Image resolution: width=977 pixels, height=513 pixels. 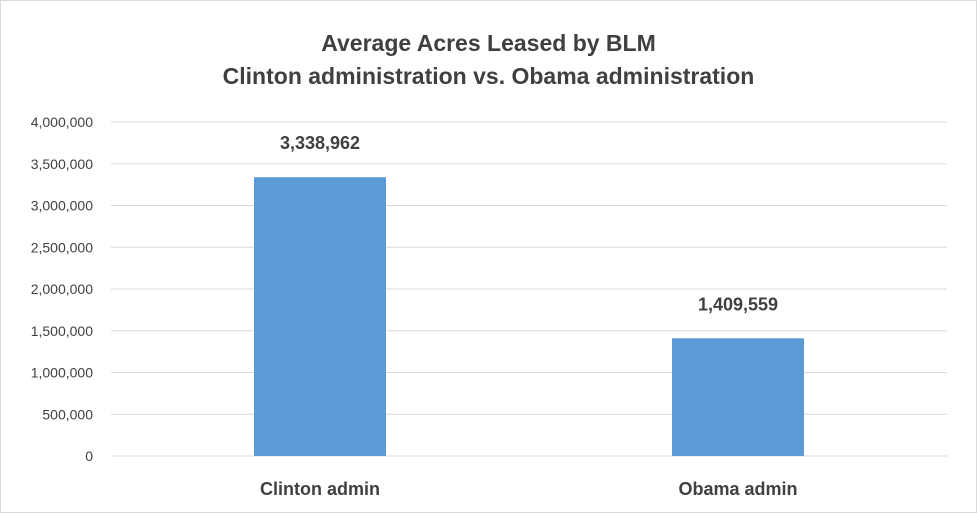 What do you see at coordinates (62, 289) in the screenshot?
I see `y-tick-label: 2,000,000` at bounding box center [62, 289].